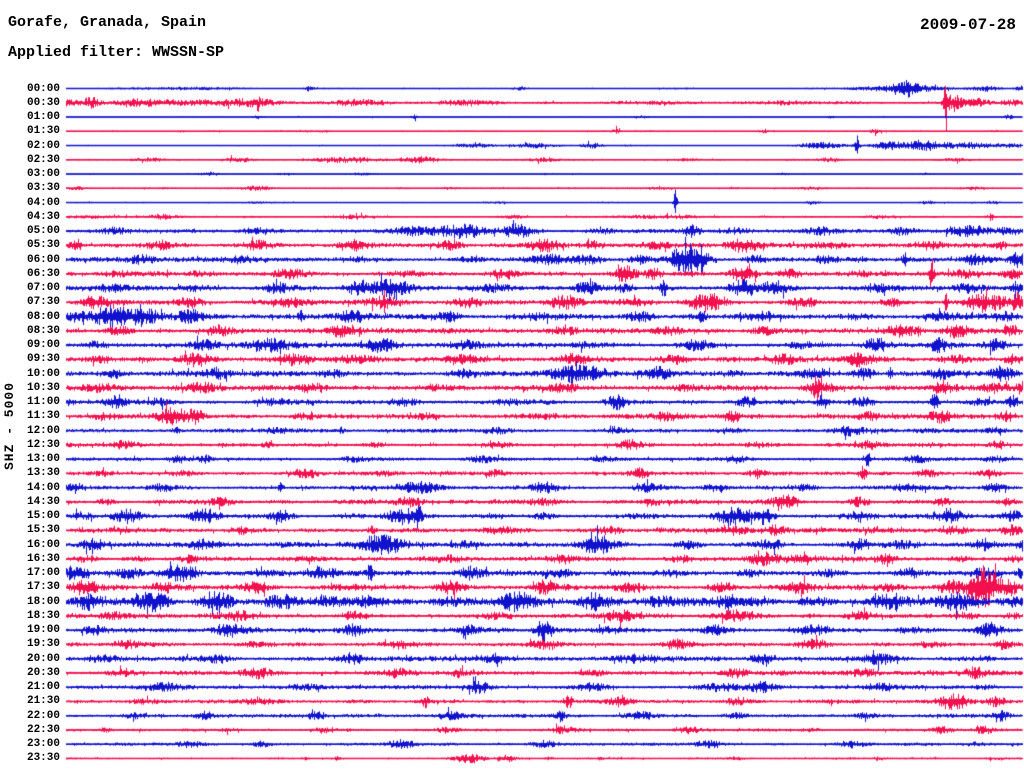 This screenshot has width=1024, height=780. What do you see at coordinates (43, 359) in the screenshot?
I see `time-label: 09:30` at bounding box center [43, 359].